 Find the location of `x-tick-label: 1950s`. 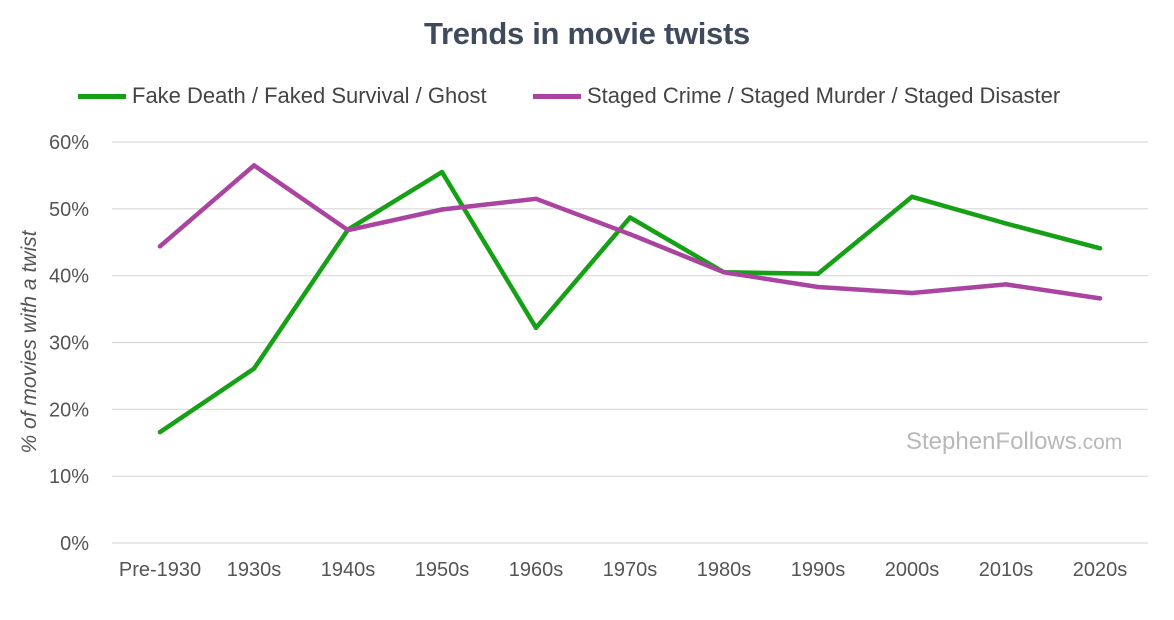

x-tick-label: 1950s is located at coordinates (442, 570).